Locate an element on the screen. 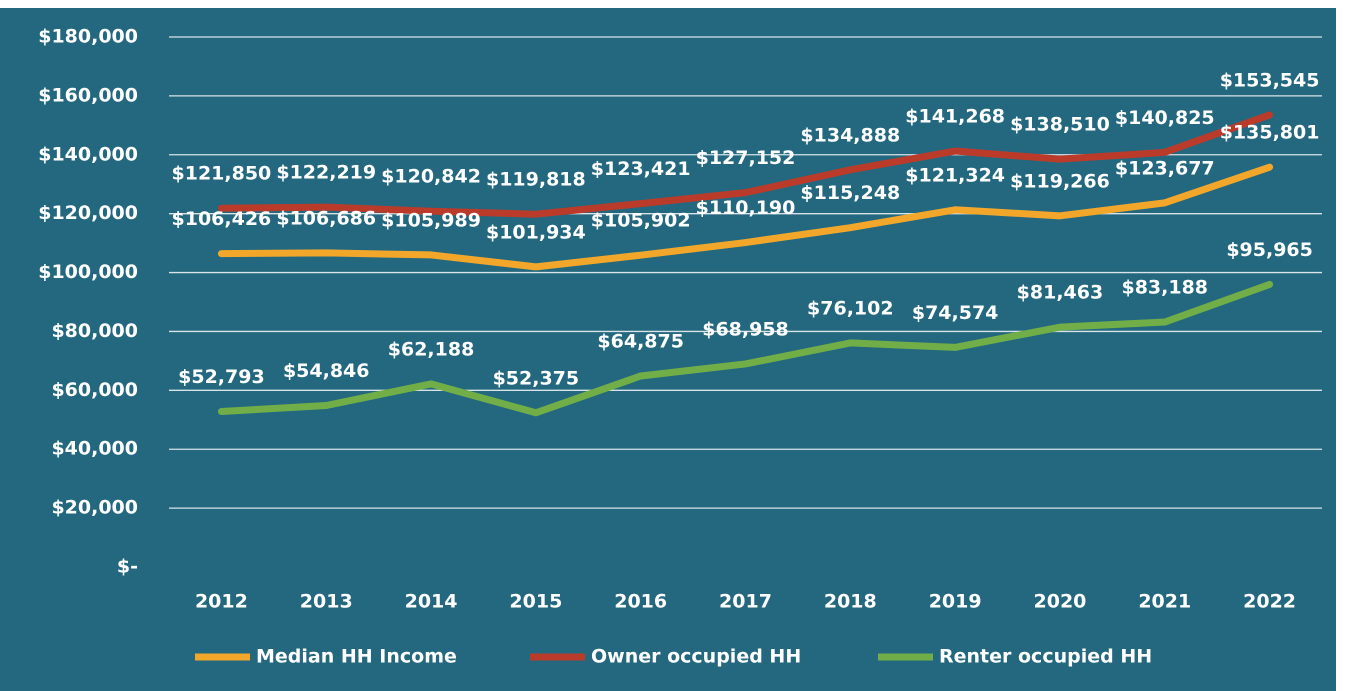 The height and width of the screenshot is (691, 1356). data-label: $81,463 is located at coordinates (1060, 293).